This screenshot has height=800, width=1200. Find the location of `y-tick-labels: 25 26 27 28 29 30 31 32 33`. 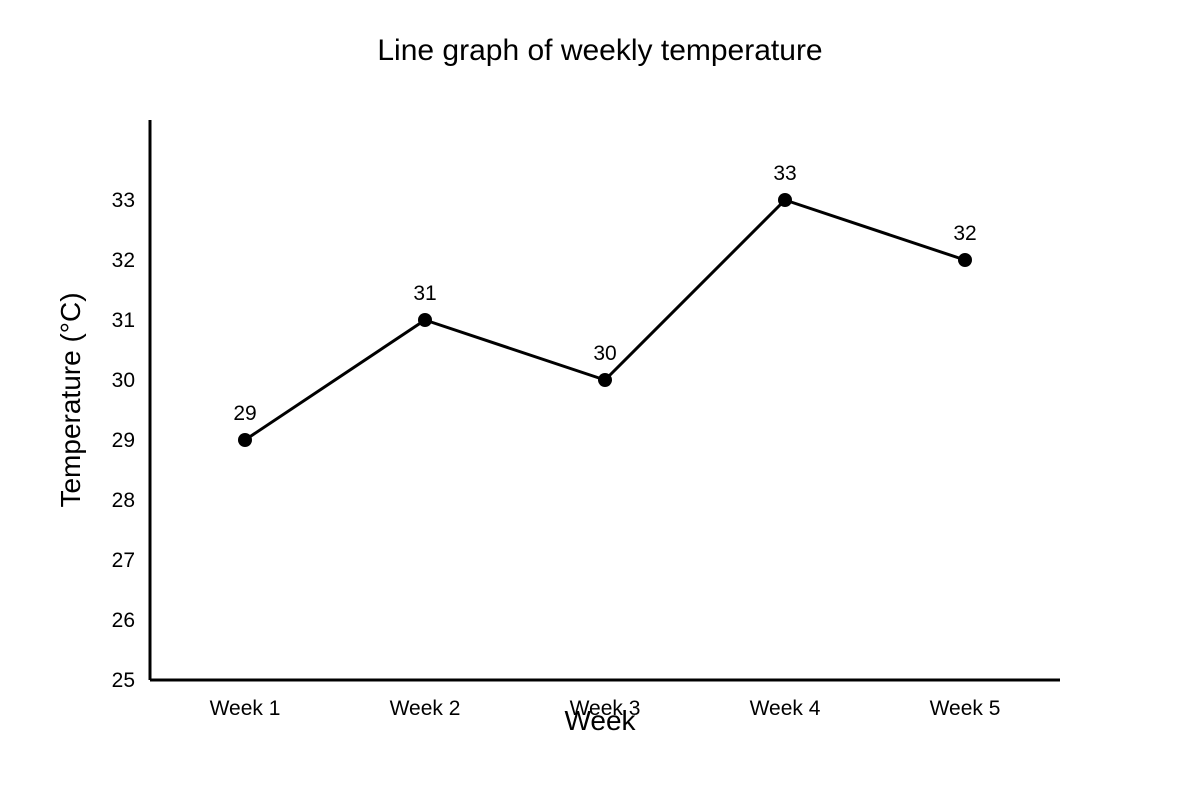

y-tick-labels: 25 26 27 28 29 30 31 32 33 is located at coordinates (123, 440).